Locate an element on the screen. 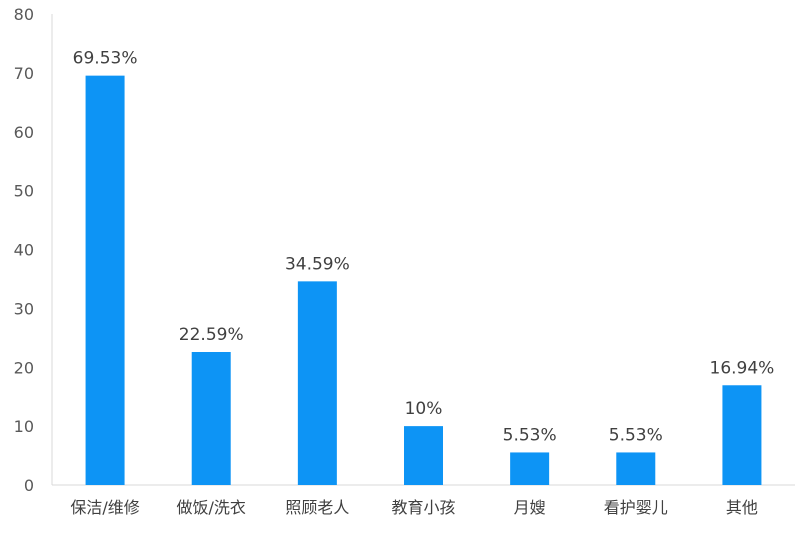 The width and height of the screenshot is (808, 538). y-tick-label: 20 is located at coordinates (24, 367).